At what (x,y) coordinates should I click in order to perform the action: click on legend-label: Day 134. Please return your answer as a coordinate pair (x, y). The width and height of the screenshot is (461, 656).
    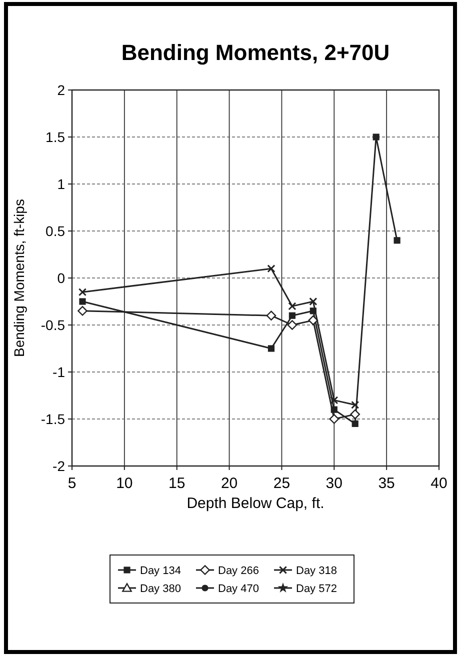
    Looking at the image, I should click on (160, 571).